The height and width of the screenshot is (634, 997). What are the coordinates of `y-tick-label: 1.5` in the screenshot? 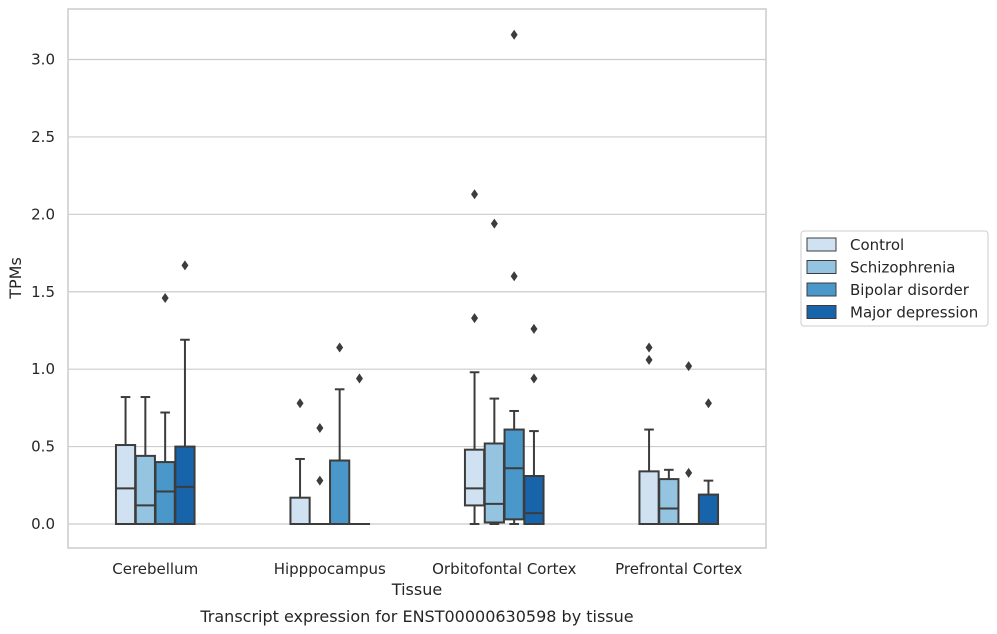 It's located at (43, 292).